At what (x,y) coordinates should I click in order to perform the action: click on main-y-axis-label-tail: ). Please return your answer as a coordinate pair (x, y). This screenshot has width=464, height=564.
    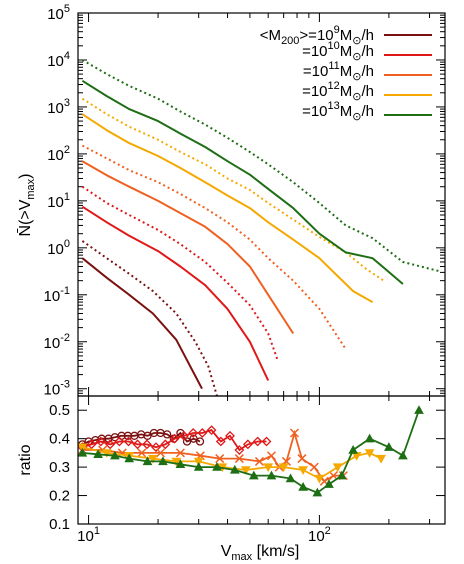
    Looking at the image, I should click on (25, 175).